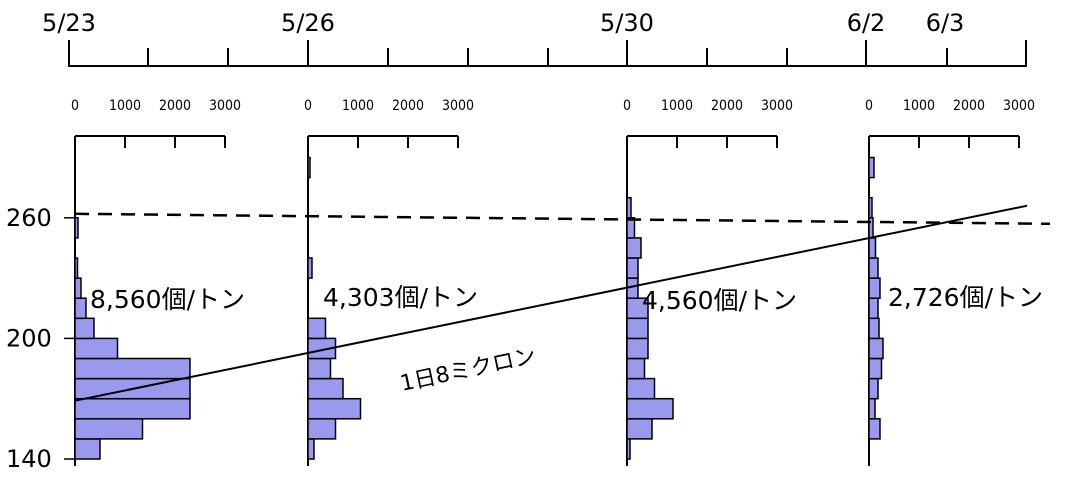  What do you see at coordinates (29, 218) in the screenshot?
I see `y-tick-label: 260` at bounding box center [29, 218].